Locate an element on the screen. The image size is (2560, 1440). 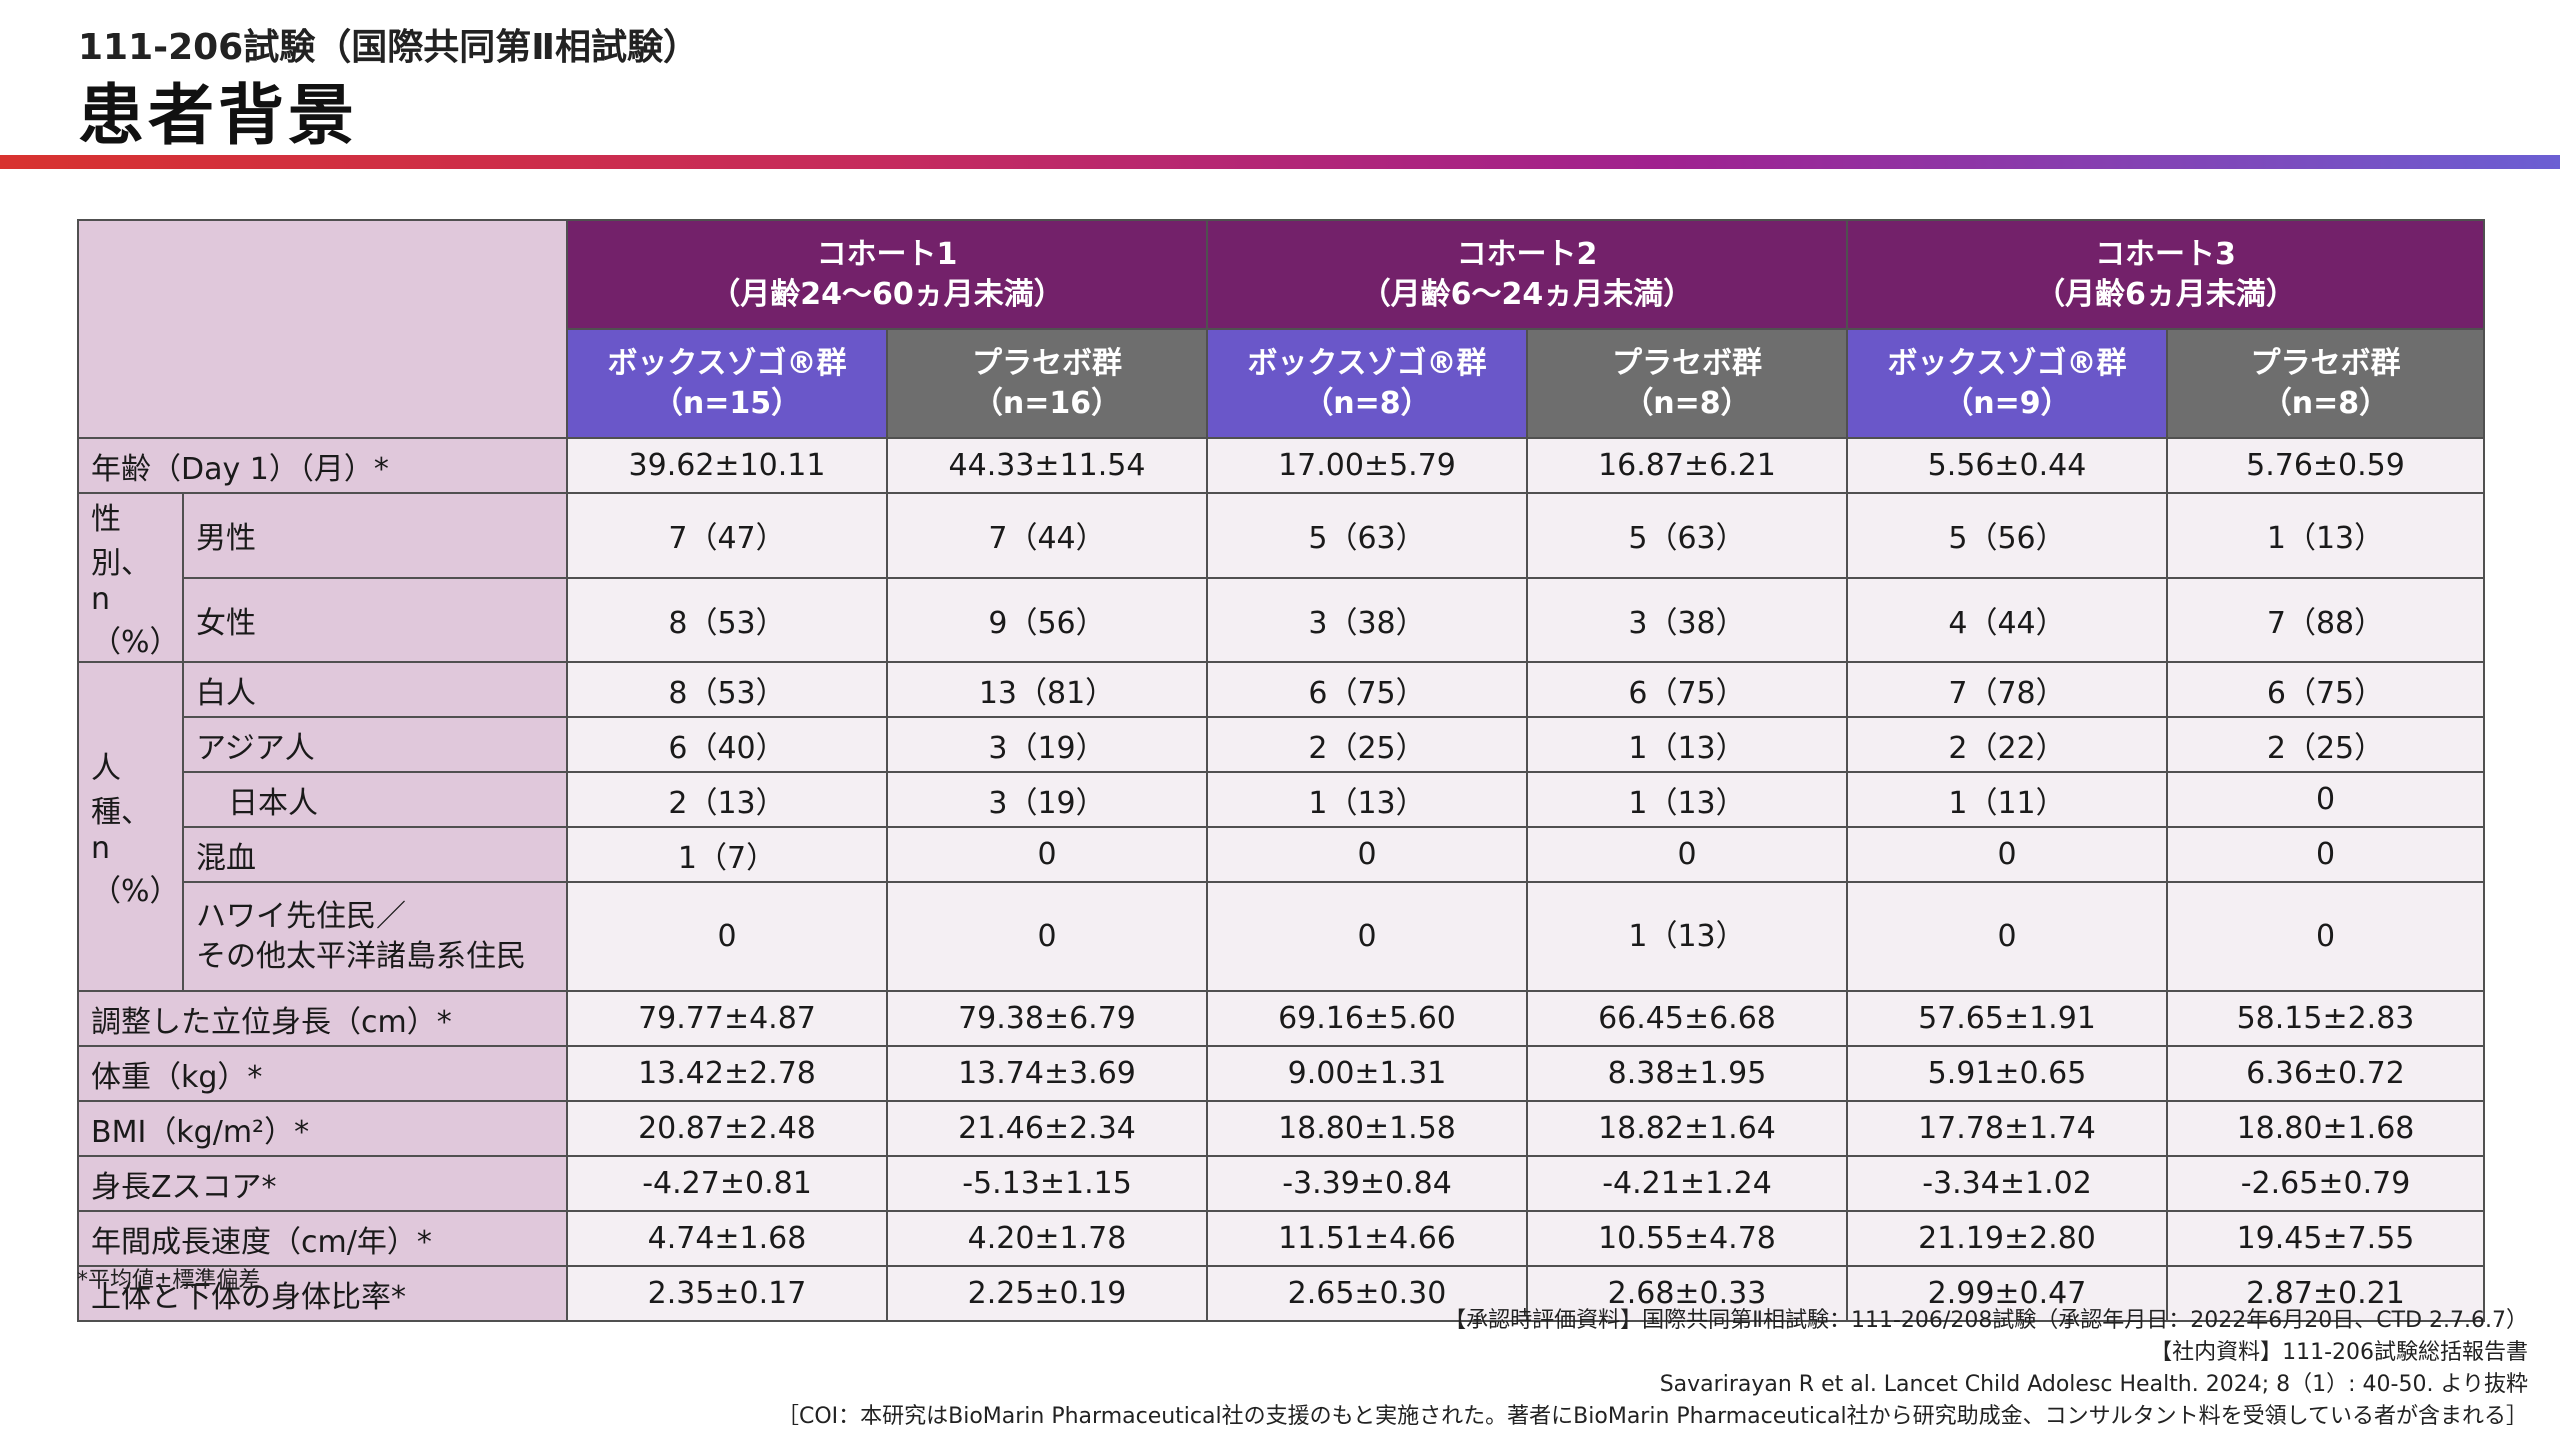
table-cell: 18.80±1.68 is located at coordinates (2325, 1128).